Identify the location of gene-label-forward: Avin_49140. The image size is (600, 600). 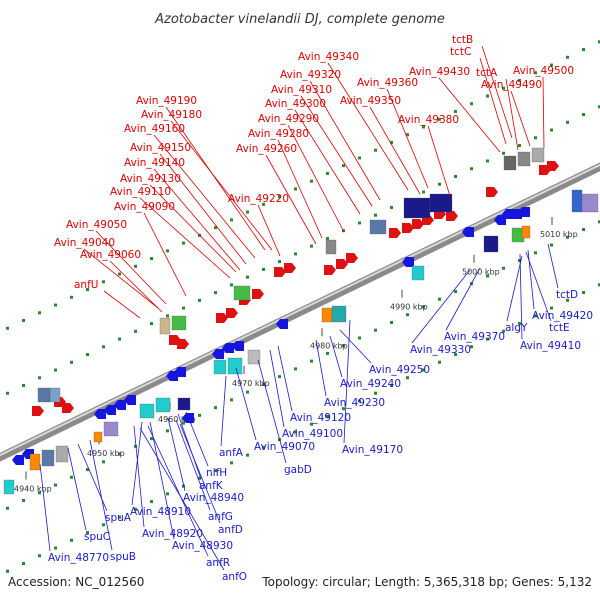
(154, 163).